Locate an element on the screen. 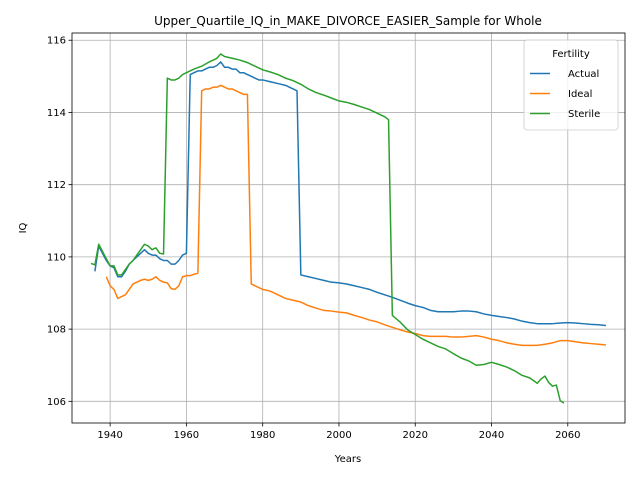 This screenshot has height=480, width=640. x-axis-title: Years is located at coordinates (347, 459).